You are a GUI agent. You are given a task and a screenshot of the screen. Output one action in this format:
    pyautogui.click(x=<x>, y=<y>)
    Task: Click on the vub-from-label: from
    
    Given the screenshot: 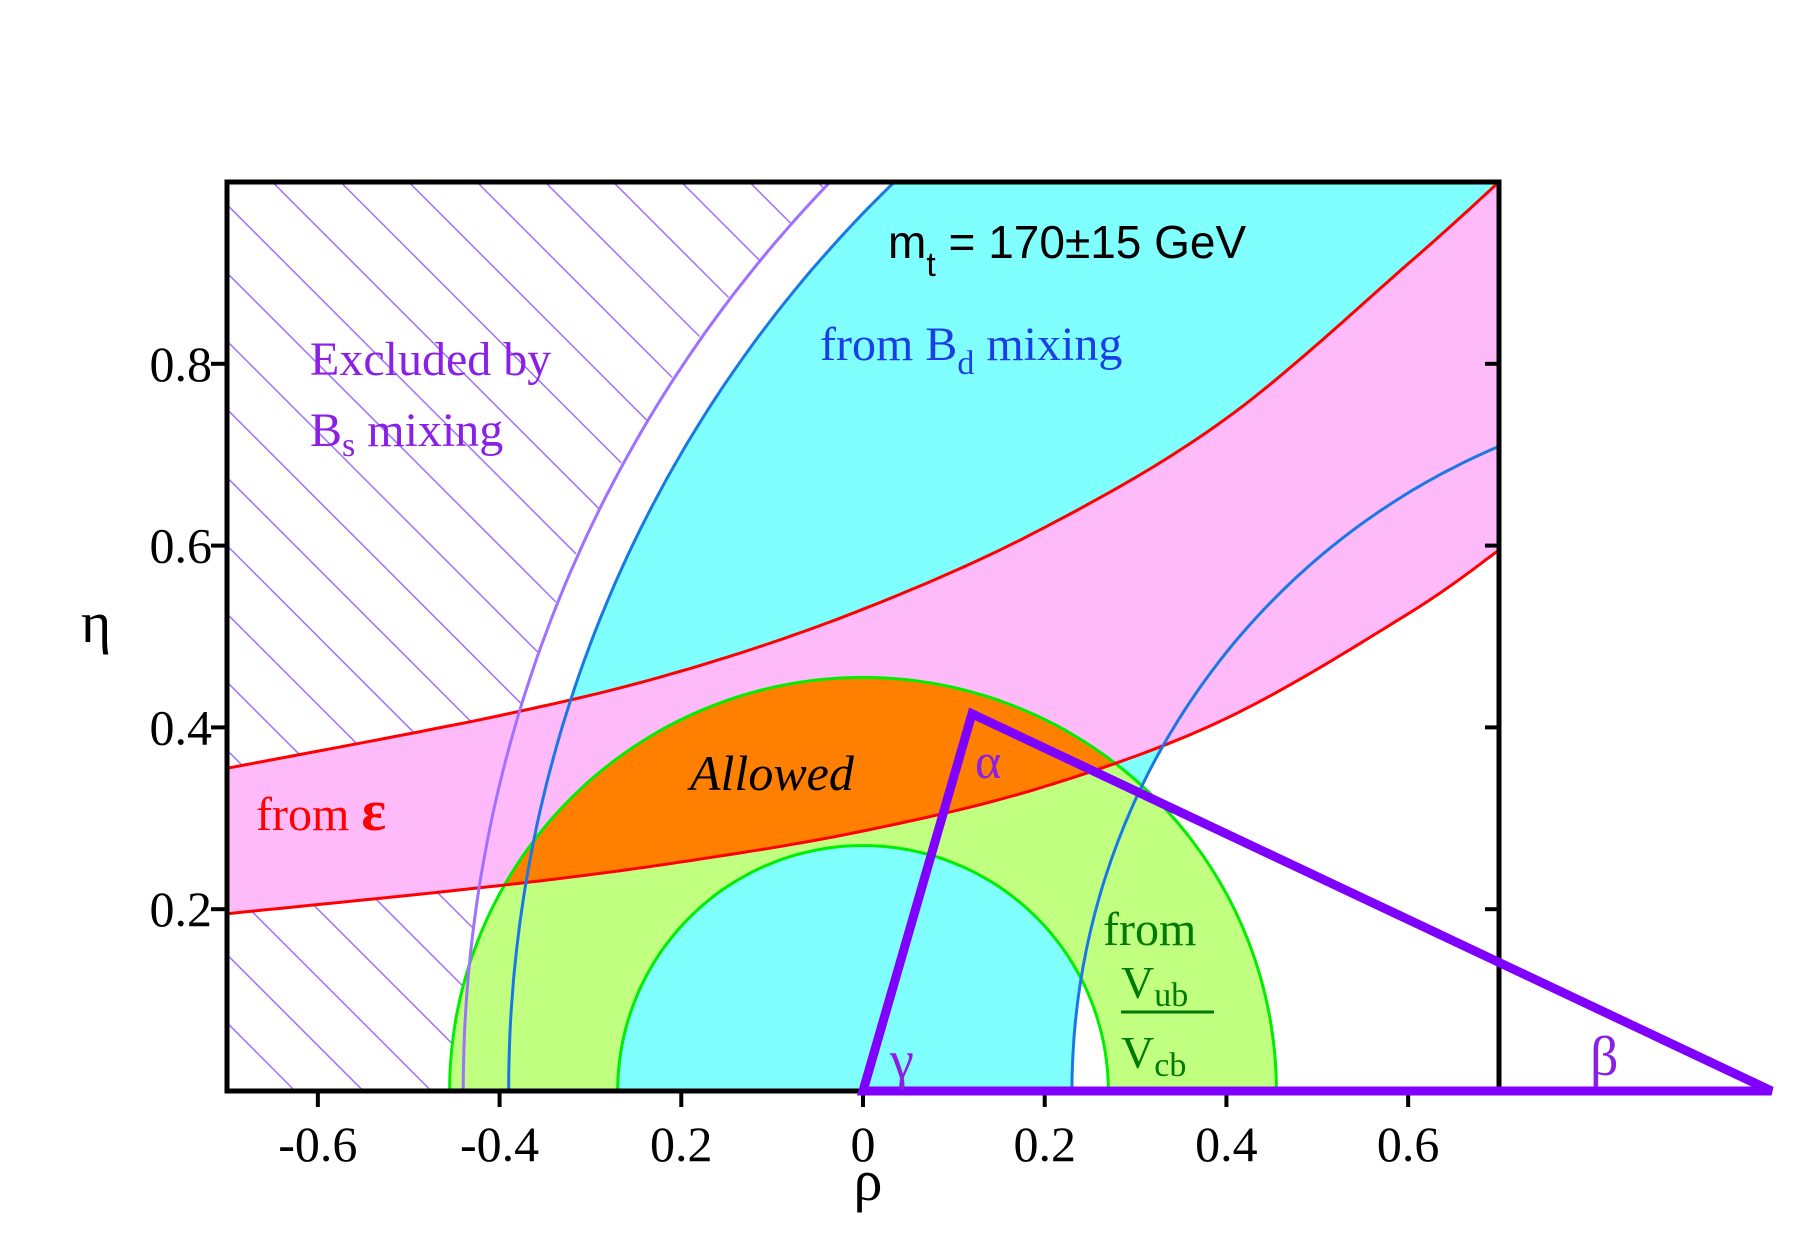 What is the action you would take?
    pyautogui.click(x=1149, y=929)
    